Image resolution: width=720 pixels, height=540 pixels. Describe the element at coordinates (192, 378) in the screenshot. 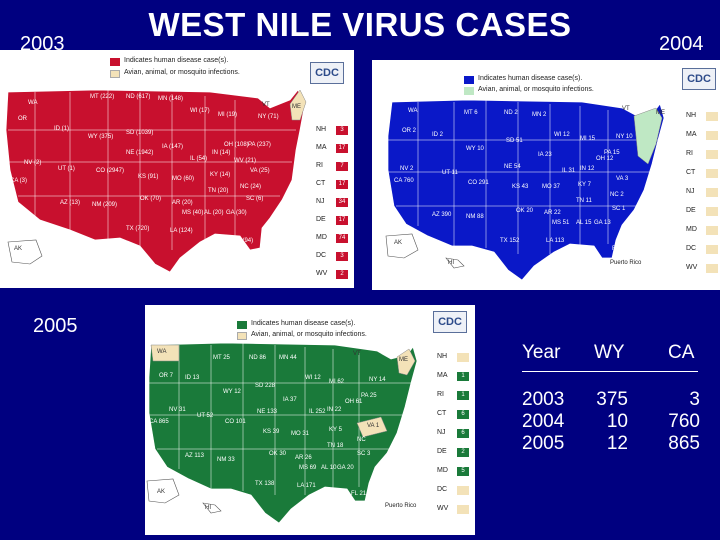

I see `state-label-id: ID 13` at that location.